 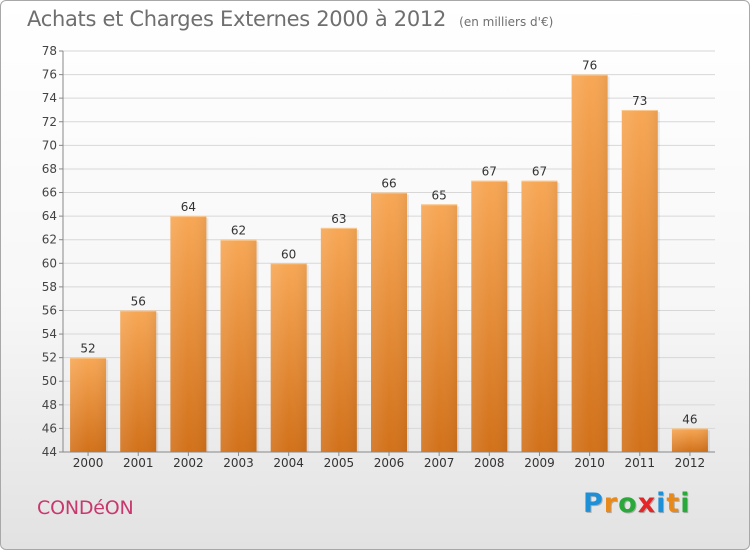 I want to click on ytick-label-78: 78, so click(x=49, y=51).